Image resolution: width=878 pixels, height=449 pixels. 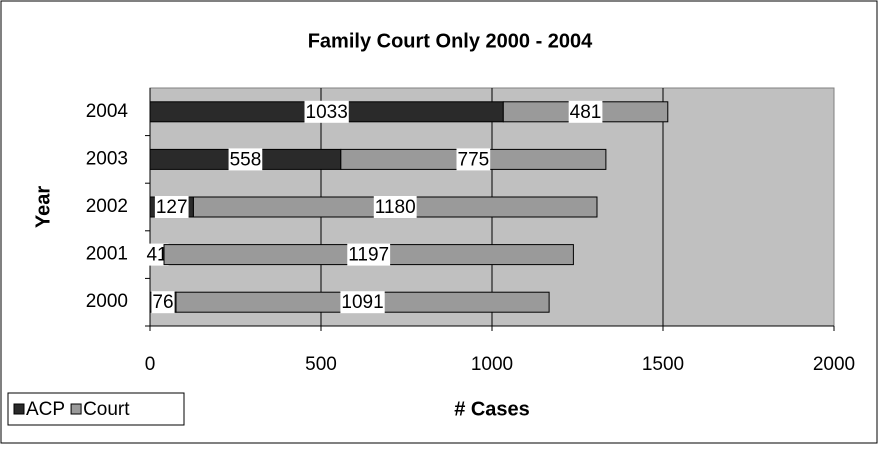 What do you see at coordinates (107, 254) in the screenshot?
I see `y-tick-label: 2001` at bounding box center [107, 254].